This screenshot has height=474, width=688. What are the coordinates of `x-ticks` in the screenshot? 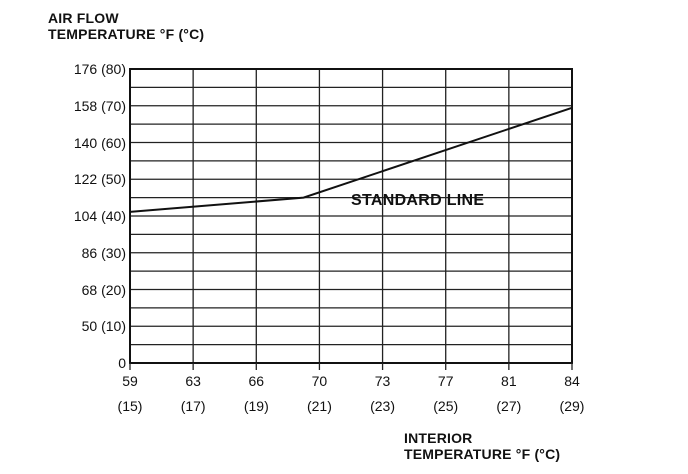 It's located at (351, 366).